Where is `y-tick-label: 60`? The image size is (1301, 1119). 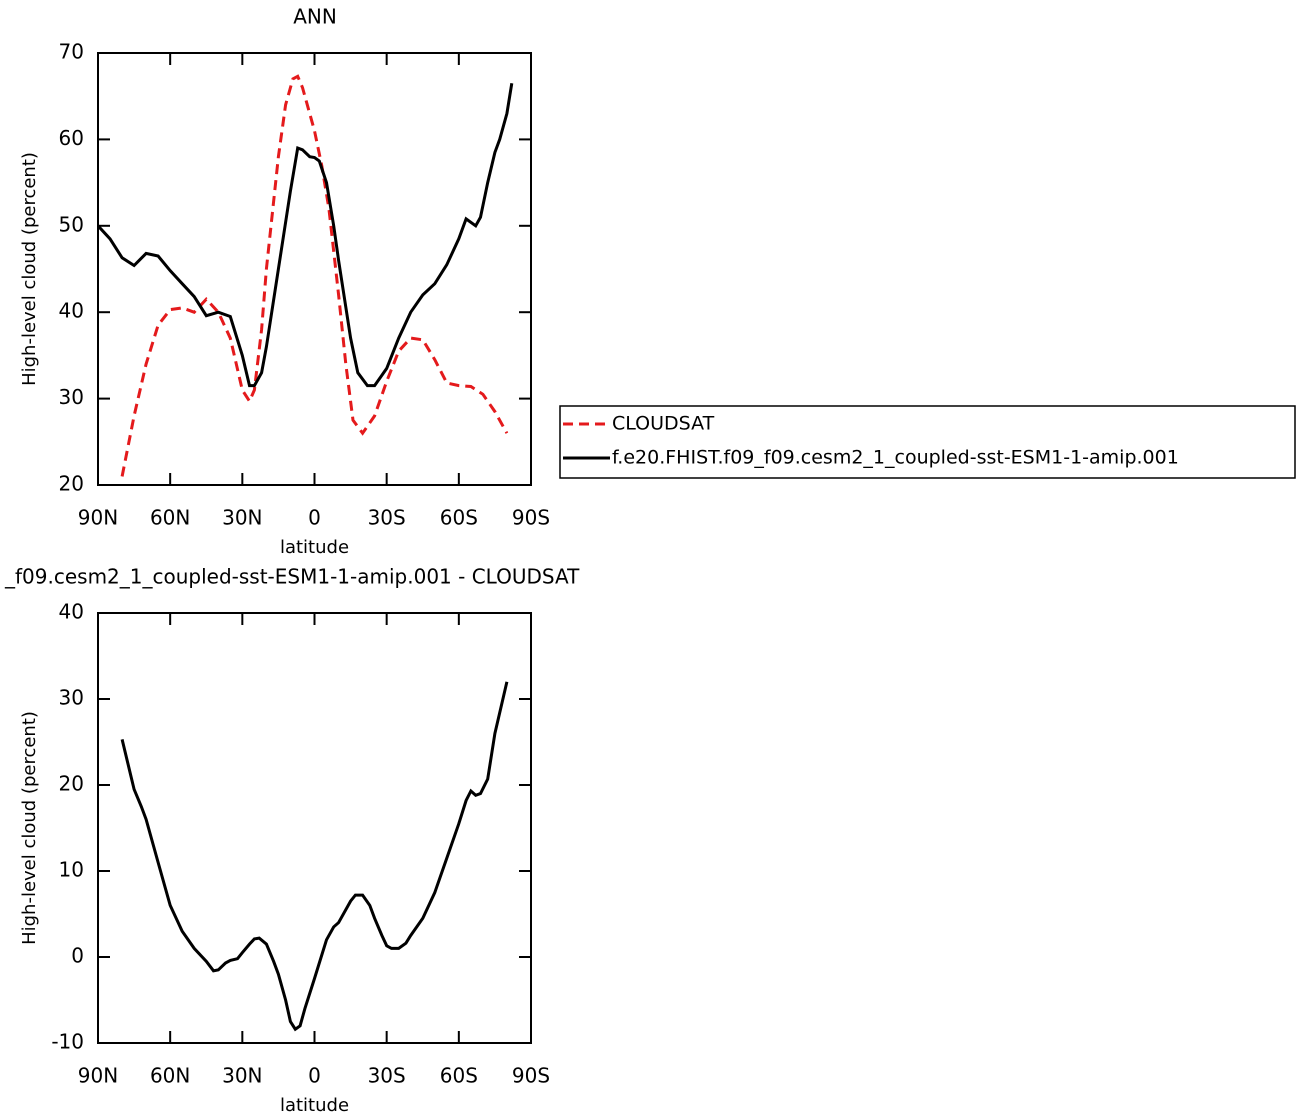 y-tick-label: 60 is located at coordinates (71, 138).